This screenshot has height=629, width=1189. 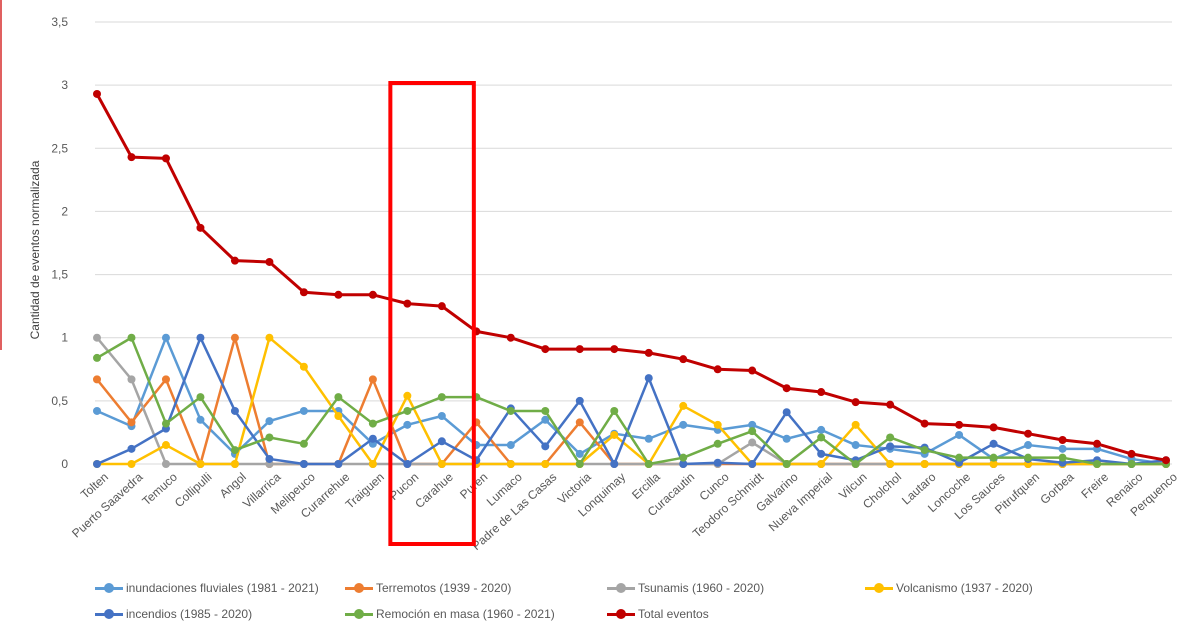 I want to click on x-category-label: Collipulli, so click(x=193, y=490).